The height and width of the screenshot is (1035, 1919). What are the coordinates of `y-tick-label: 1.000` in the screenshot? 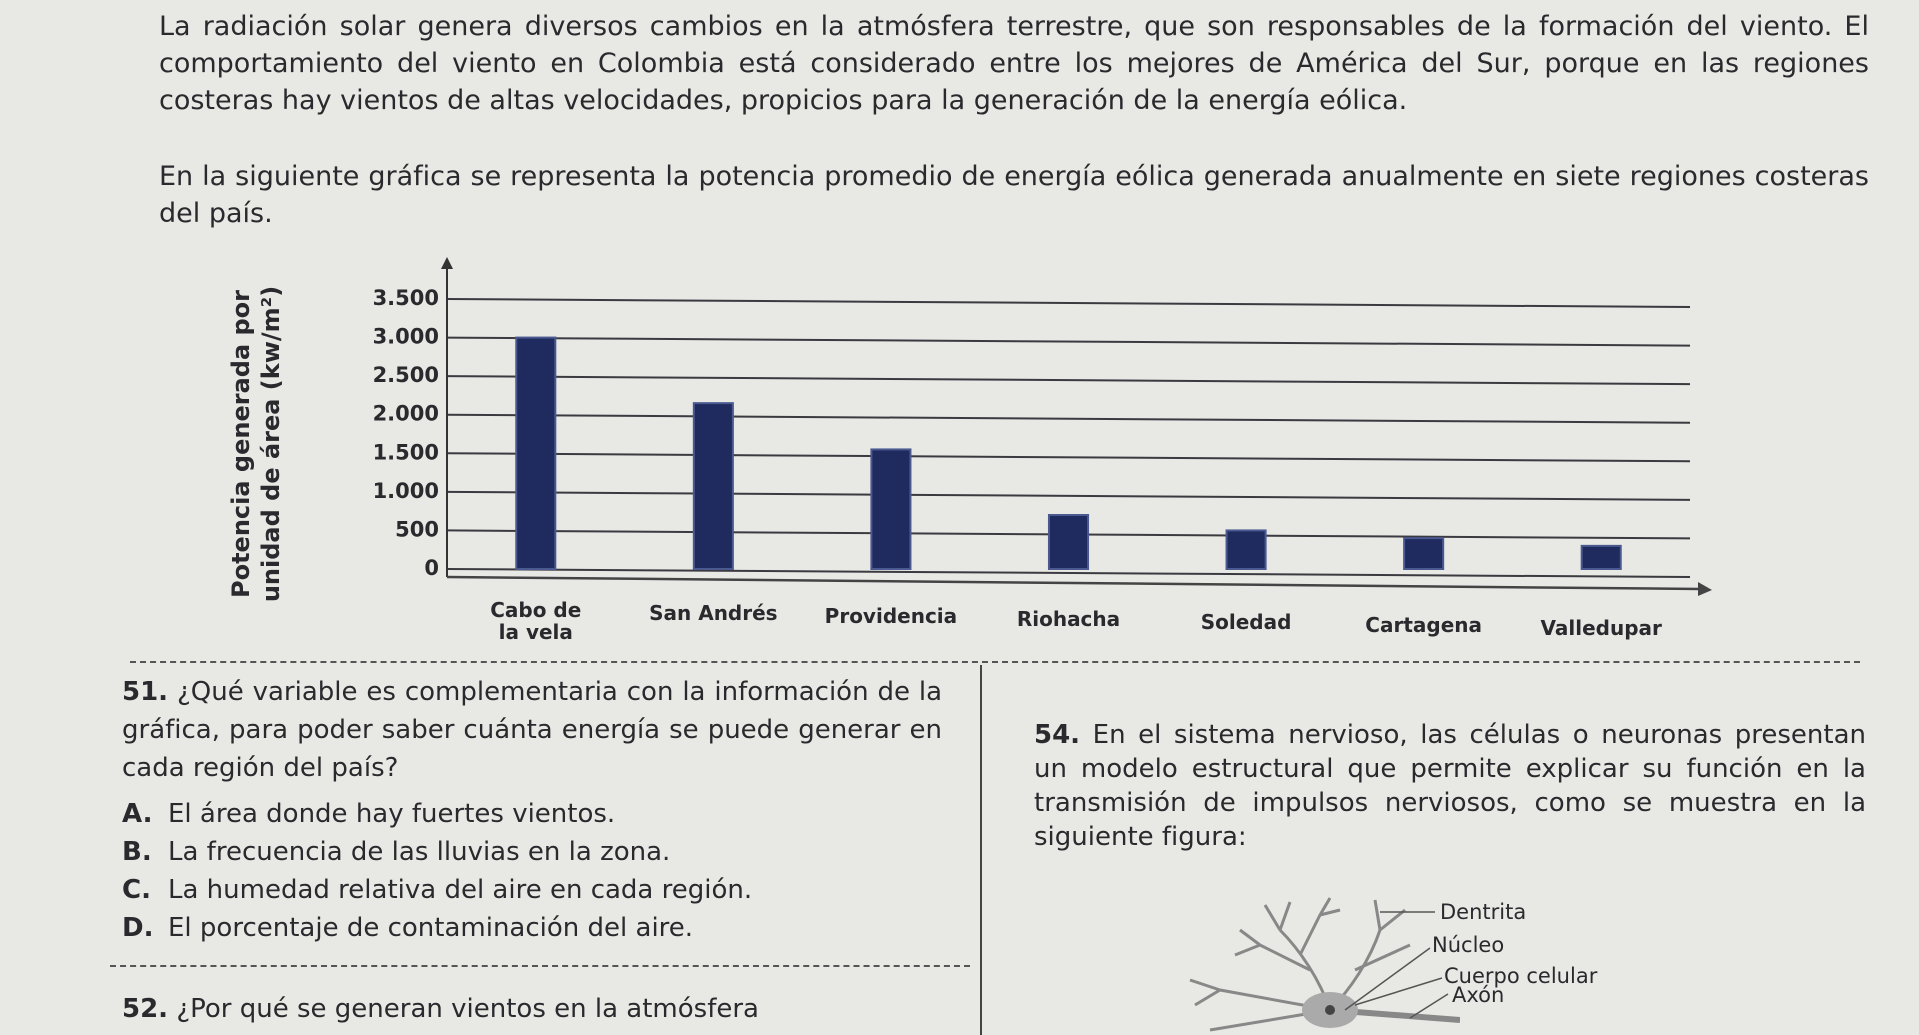 It's located at (406, 491).